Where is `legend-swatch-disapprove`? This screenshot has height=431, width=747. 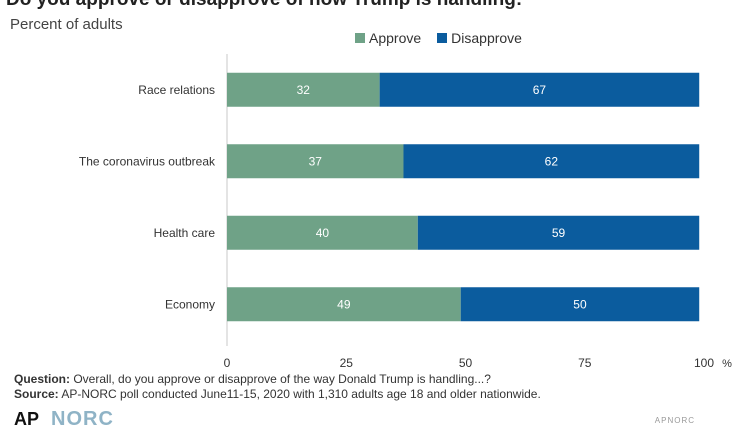
legend-swatch-disapprove is located at coordinates (442, 38).